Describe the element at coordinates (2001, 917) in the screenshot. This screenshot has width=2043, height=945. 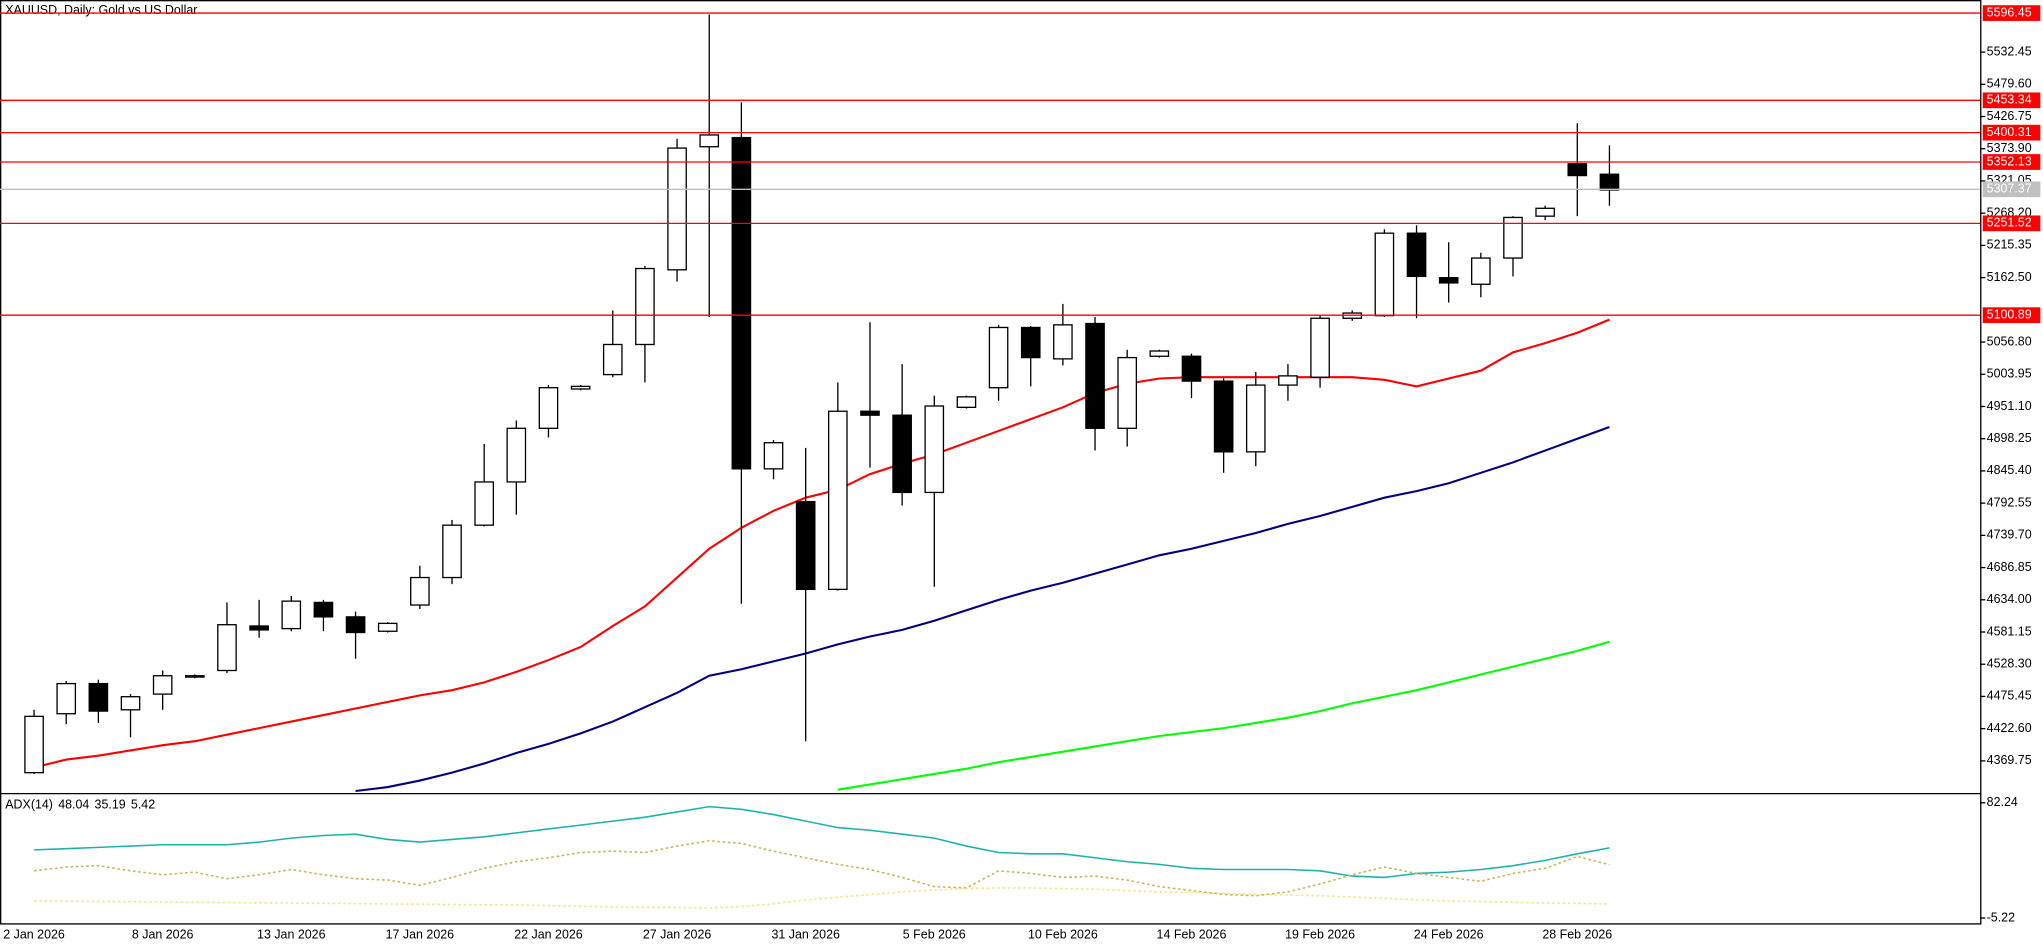
I see `y-tick-label: -5.22` at that location.